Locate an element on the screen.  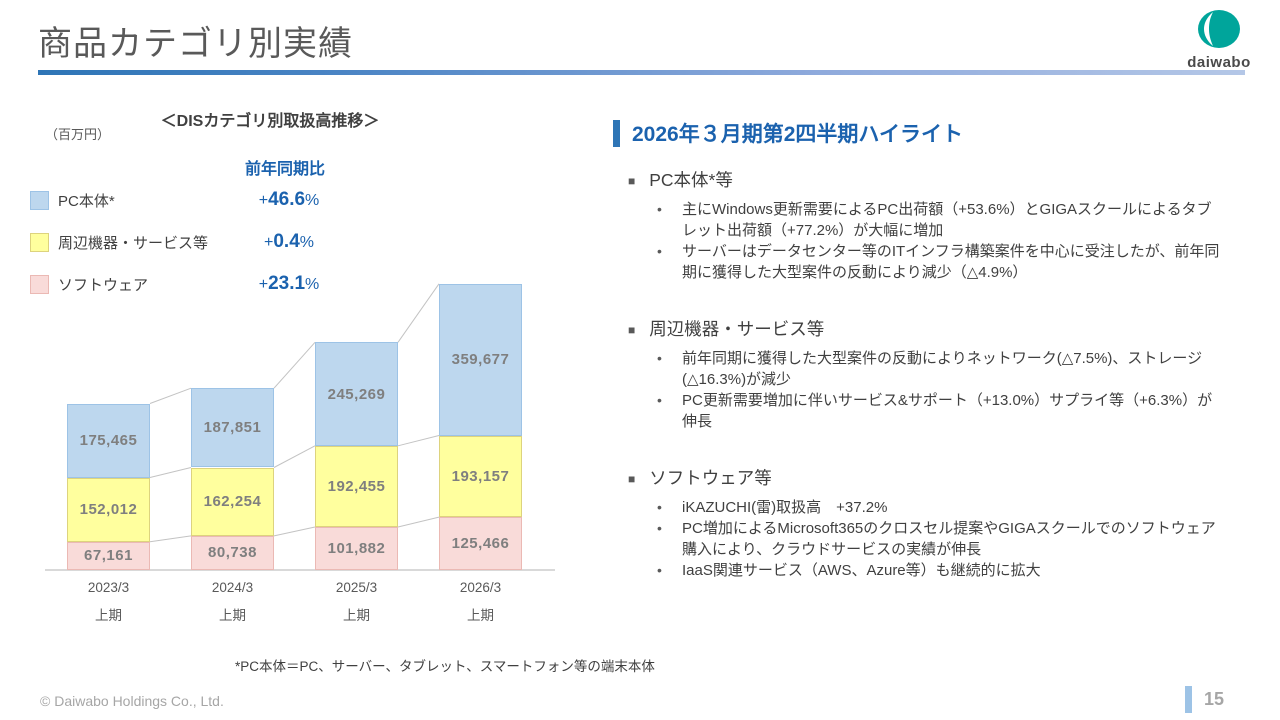
x-axis-label: 2026/3 上期 is located at coordinates (480, 601).